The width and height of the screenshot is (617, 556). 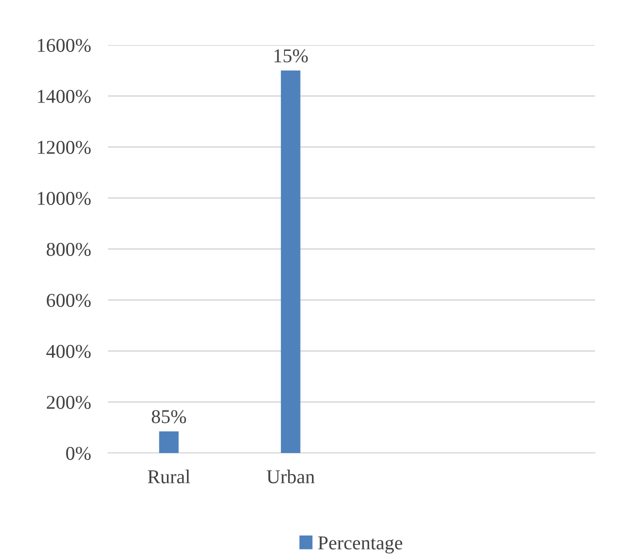 I want to click on annotation: 85%, so click(x=169, y=417).